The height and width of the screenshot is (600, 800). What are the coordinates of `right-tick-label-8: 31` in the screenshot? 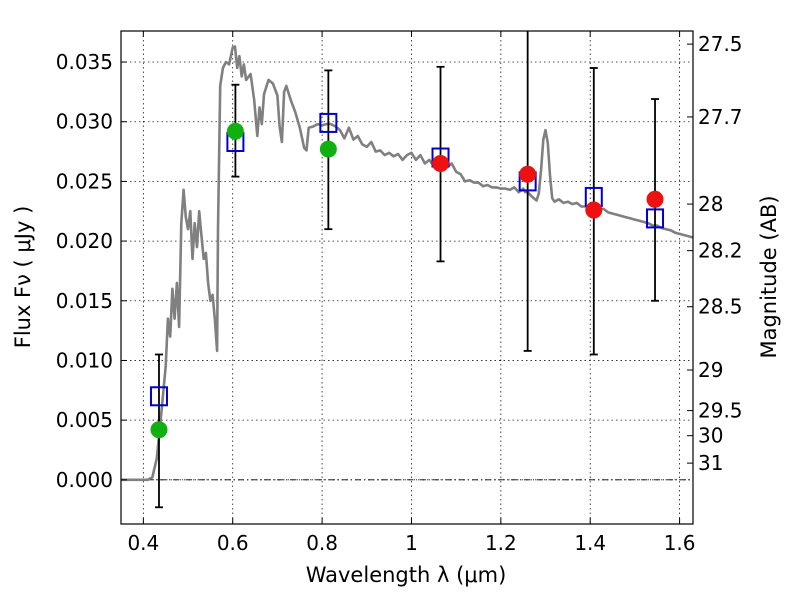 It's located at (710, 463).